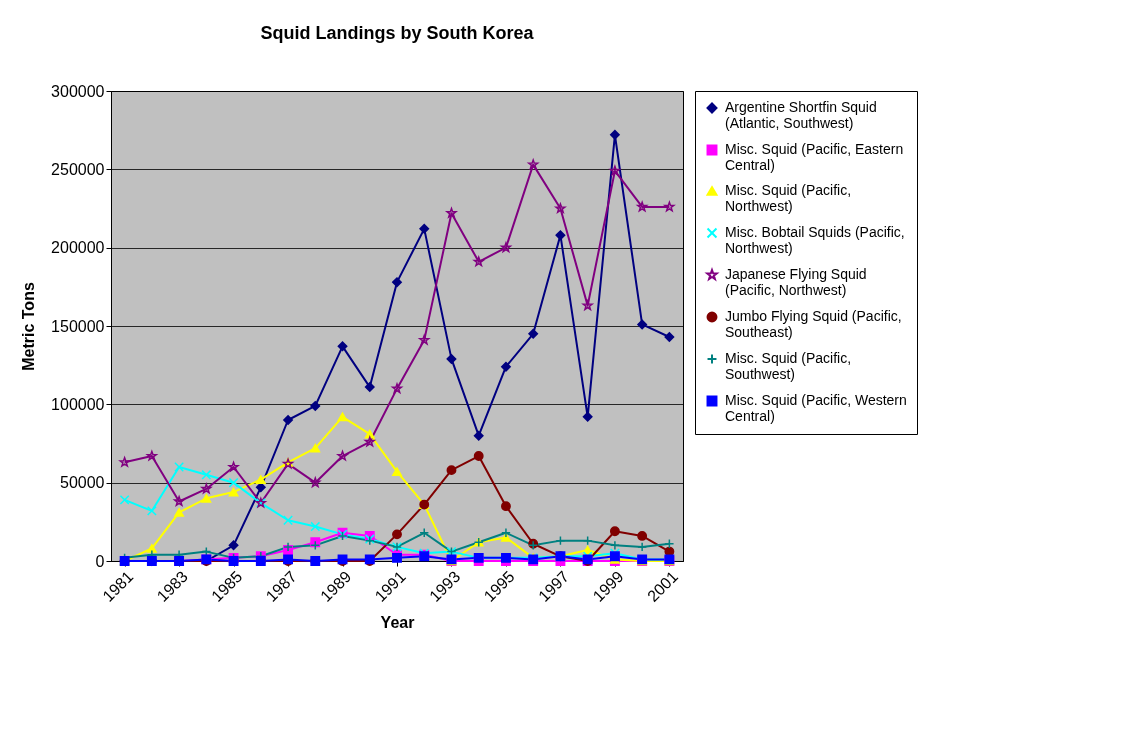 This screenshot has height=740, width=1125. What do you see at coordinates (814, 157) in the screenshot?
I see `legend-label: Misc. Squid (Pacific, Eastern Central)` at bounding box center [814, 157].